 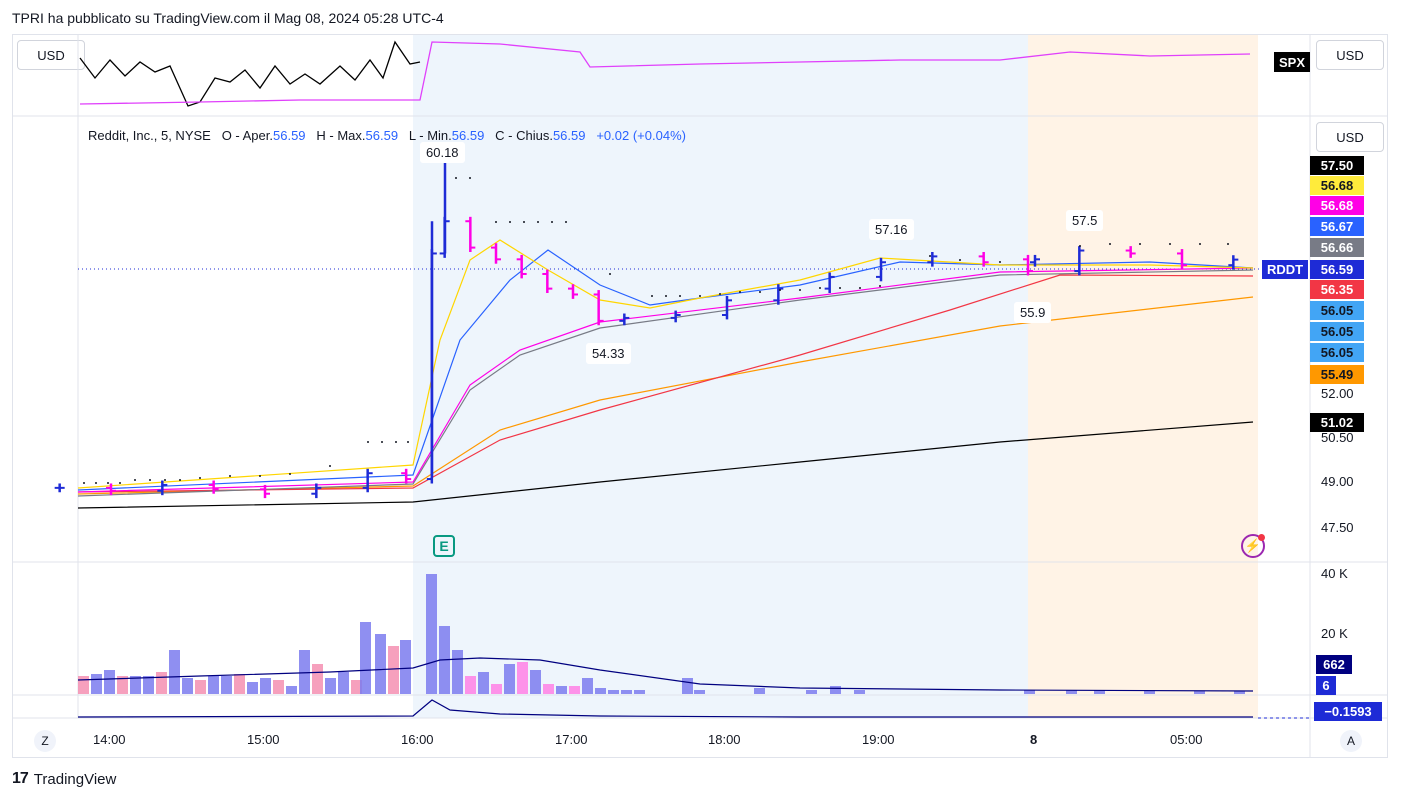 I want to click on zoom-reset-button: Z, so click(x=45, y=741).